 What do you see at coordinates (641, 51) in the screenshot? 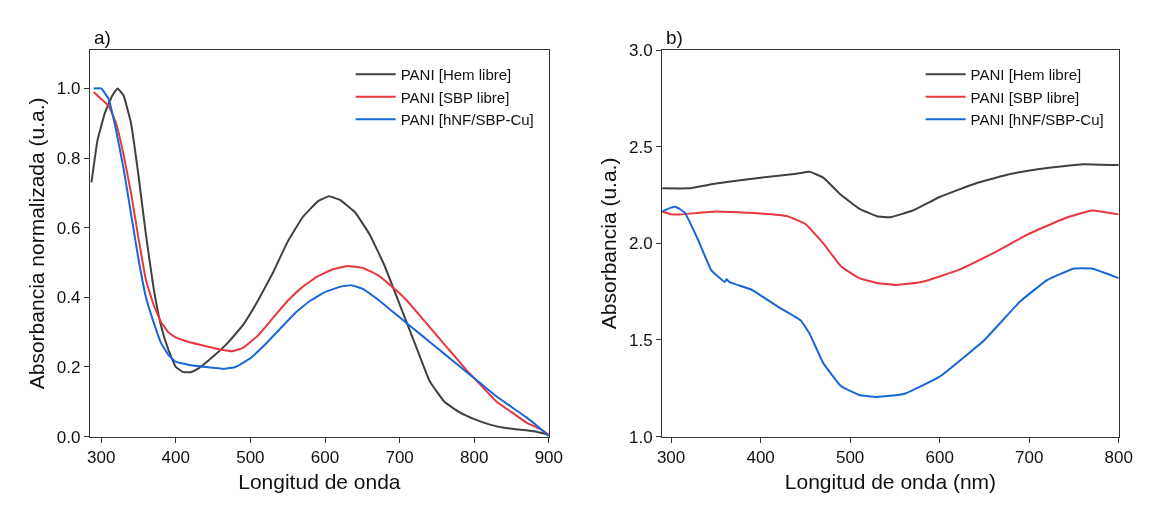
I see `y-tick-label: 3.0` at bounding box center [641, 51].